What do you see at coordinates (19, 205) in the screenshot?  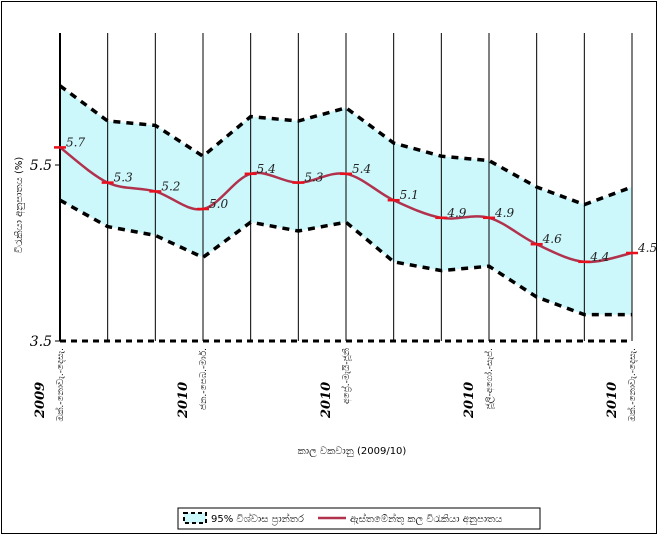 I see `y-axis-title: විරැකියා අනුපාතය (%)` at bounding box center [19, 205].